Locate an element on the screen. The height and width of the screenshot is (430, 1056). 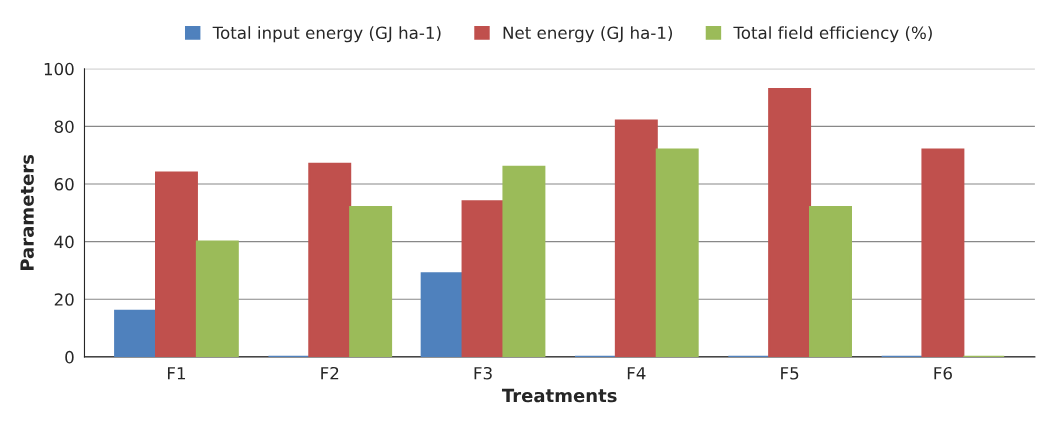
x-tick-label: F1 is located at coordinates (176, 373).